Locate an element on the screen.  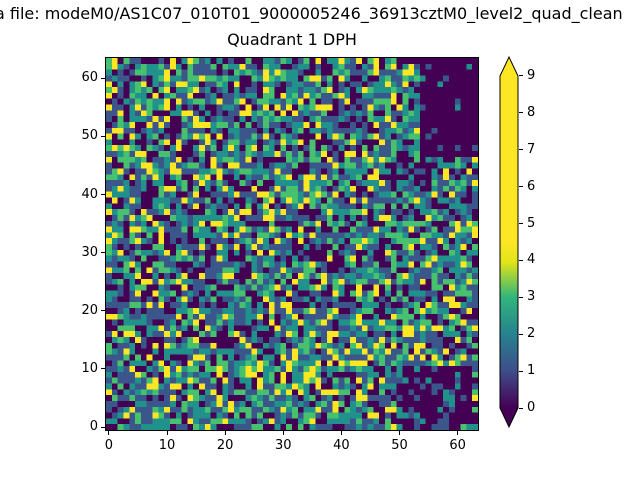
y-tick-label: 60 is located at coordinates (89, 78).